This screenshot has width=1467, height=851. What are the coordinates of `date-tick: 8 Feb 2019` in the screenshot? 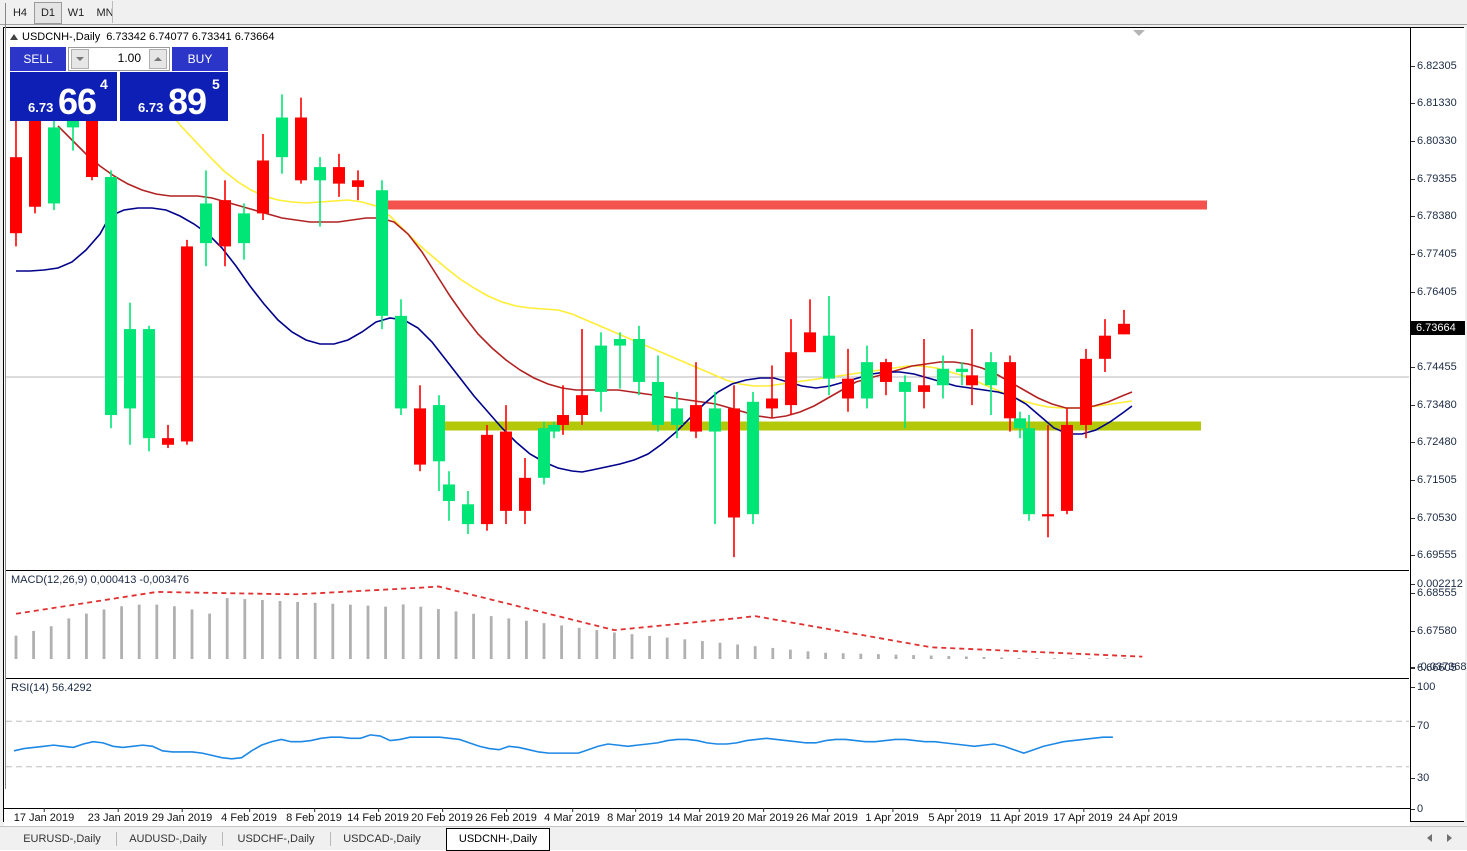 It's located at (314, 816).